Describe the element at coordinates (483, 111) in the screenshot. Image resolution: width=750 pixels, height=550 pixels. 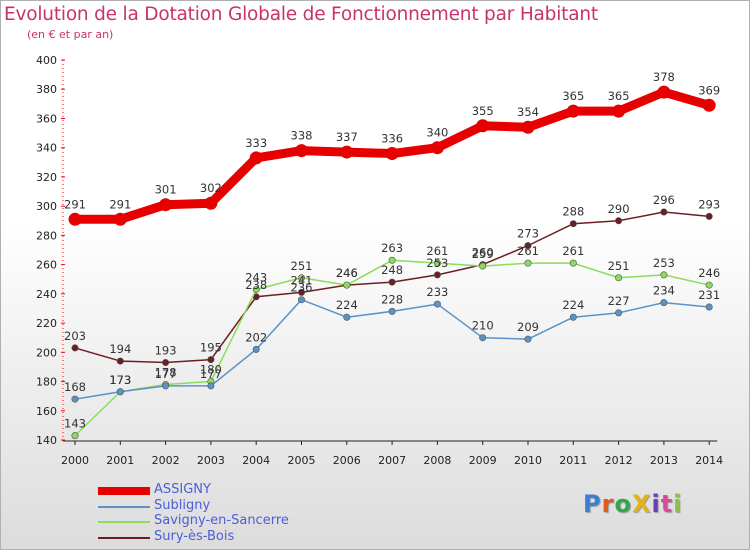
I see `data-label: 355` at that location.